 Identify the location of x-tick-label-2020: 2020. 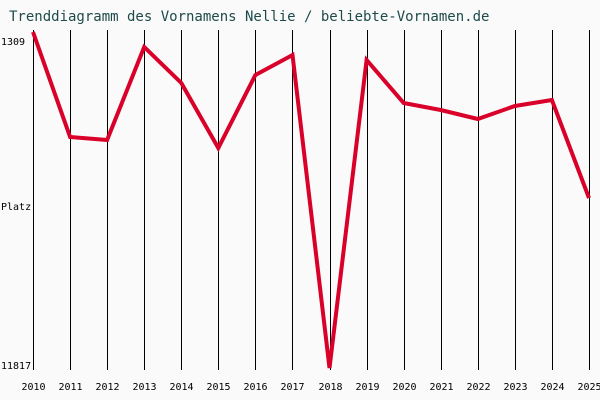
(404, 387).